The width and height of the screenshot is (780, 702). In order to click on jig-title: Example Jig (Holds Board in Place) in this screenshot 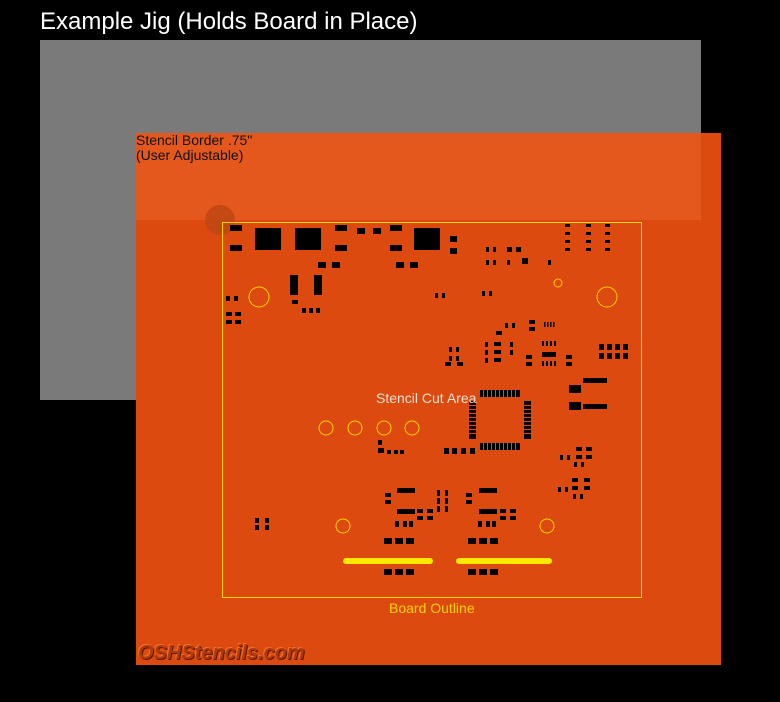, I will do `click(229, 21)`.